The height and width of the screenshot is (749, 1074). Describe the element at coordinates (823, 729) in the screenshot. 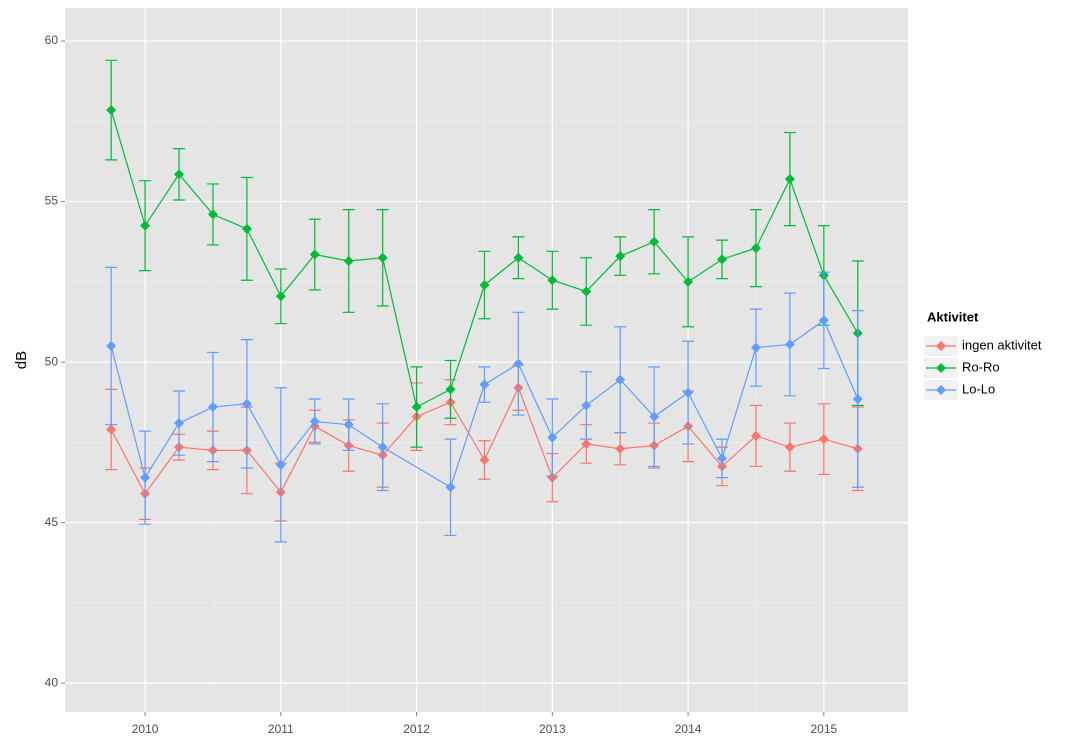

I see `x-tick-label: 2015` at that location.